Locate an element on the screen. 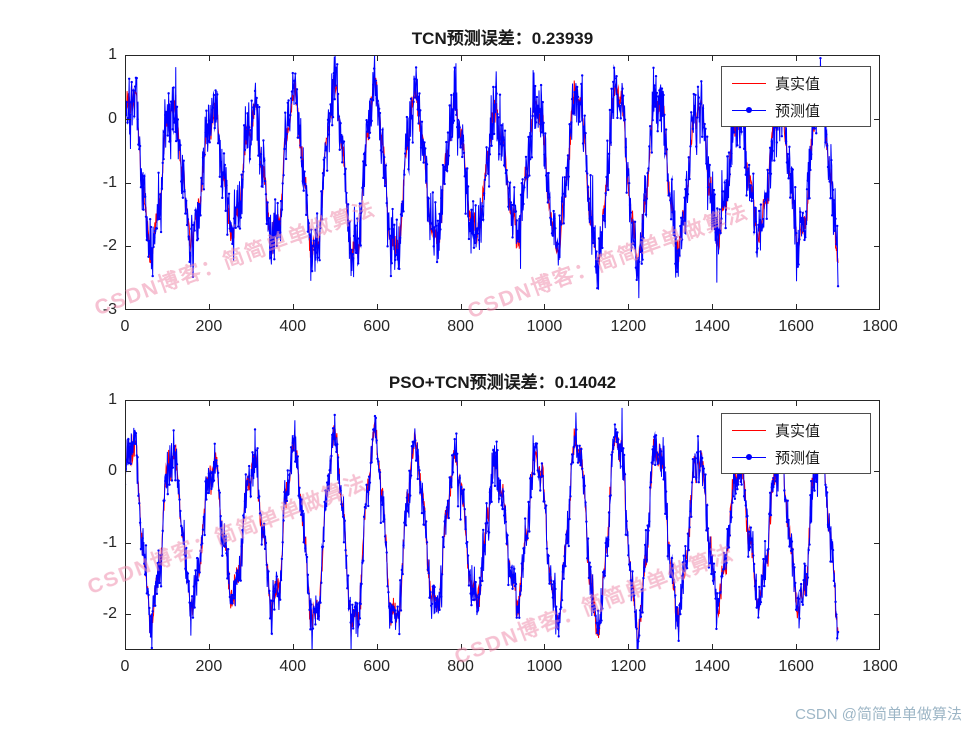  csdn-credit: CSDN @简简单单做算法 is located at coordinates (878, 714).